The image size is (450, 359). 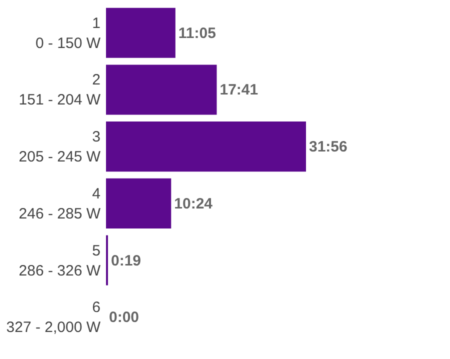 What do you see at coordinates (194, 203) in the screenshot?
I see `data-label: 10:24` at bounding box center [194, 203].